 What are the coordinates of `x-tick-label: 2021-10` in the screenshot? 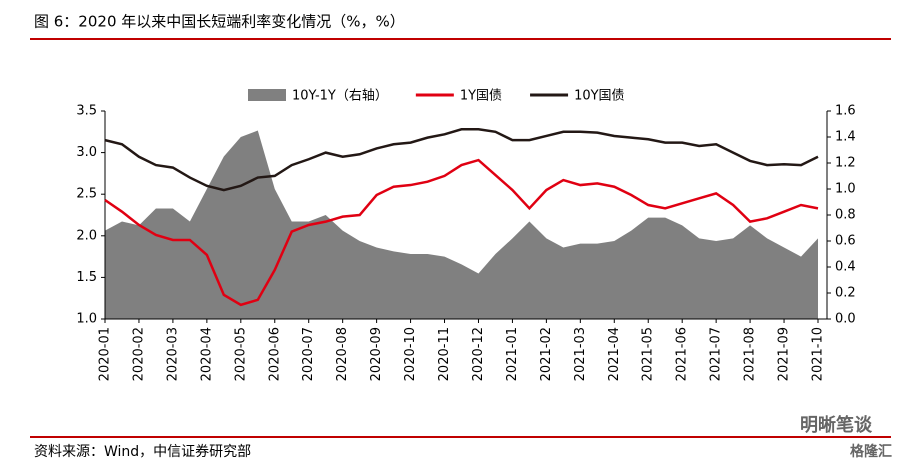 It's located at (818, 354).